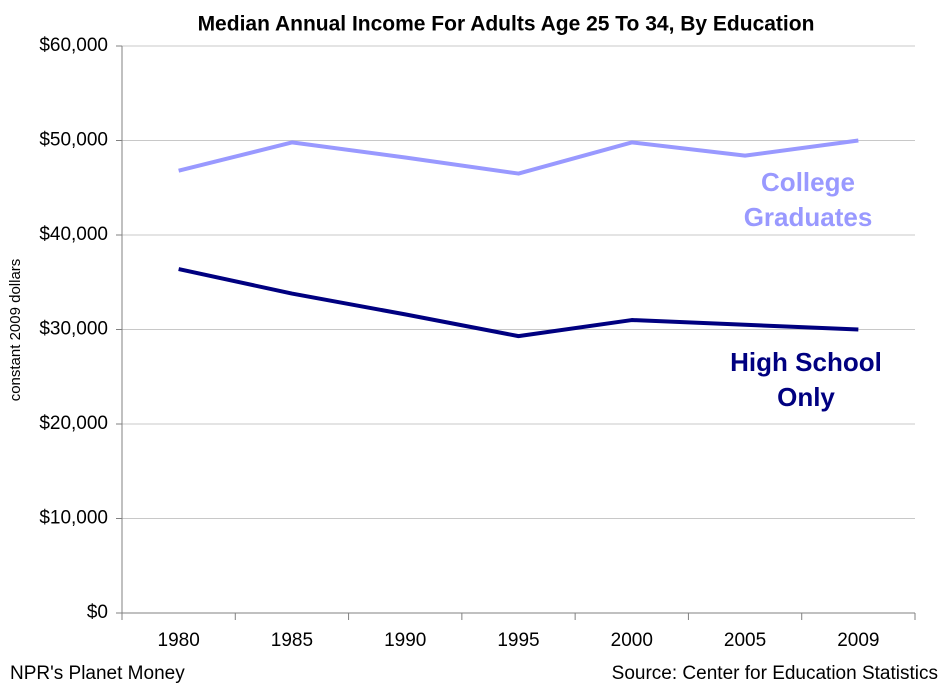 This screenshot has height=688, width=948. What do you see at coordinates (97, 673) in the screenshot?
I see `footer-left: NPR's Planet Money` at bounding box center [97, 673].